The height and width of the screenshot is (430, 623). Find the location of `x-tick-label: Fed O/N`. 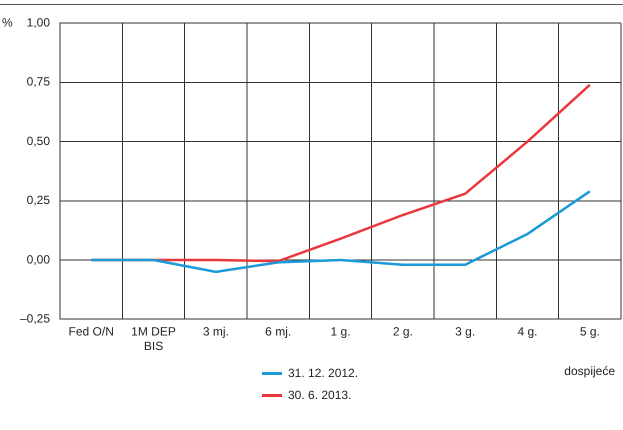

x-tick-label: Fed O/N is located at coordinates (91, 331).